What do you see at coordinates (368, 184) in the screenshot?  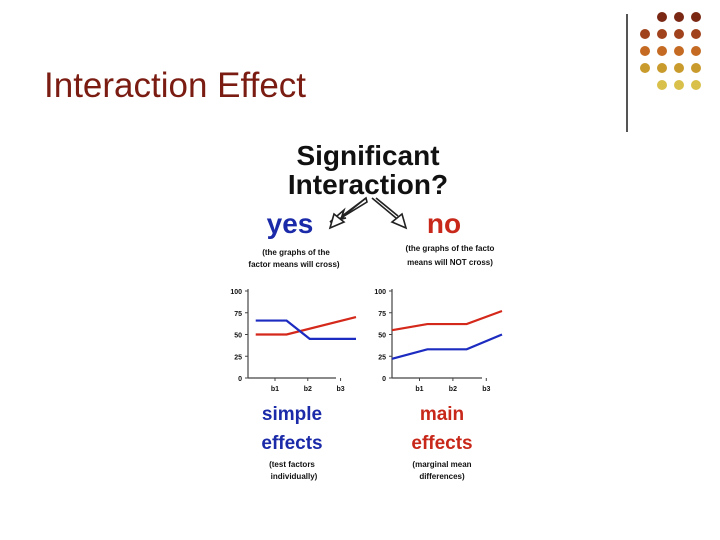 I see `heading-line-2: Interaction?` at bounding box center [368, 184].